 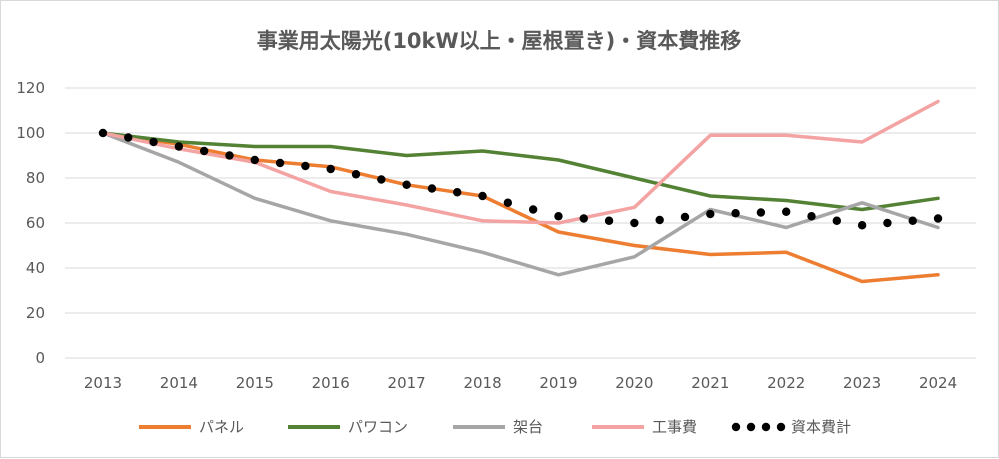 I want to click on y-tick-label: 20, so click(x=35, y=313).